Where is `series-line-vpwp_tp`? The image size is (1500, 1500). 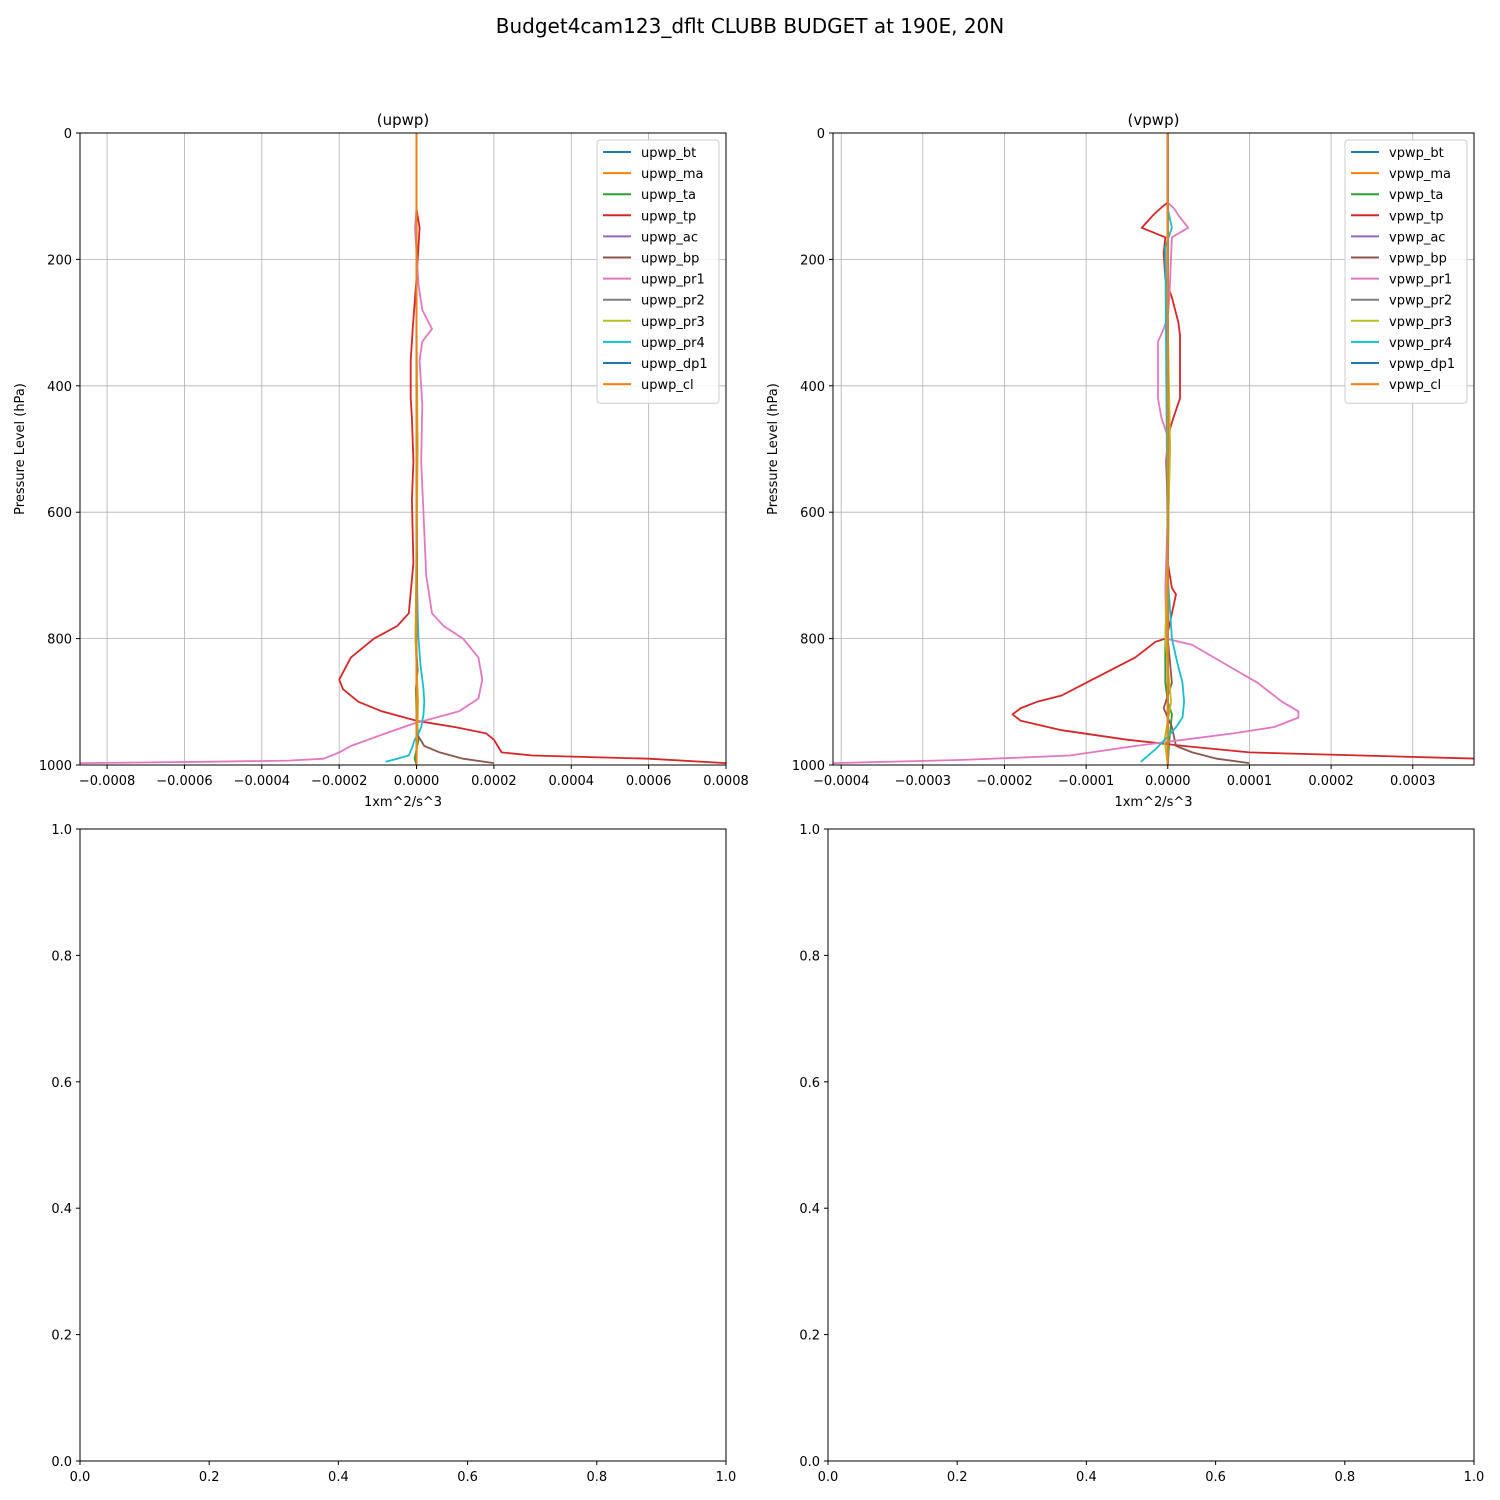 series-line-vpwp_tp is located at coordinates (1242, 446).